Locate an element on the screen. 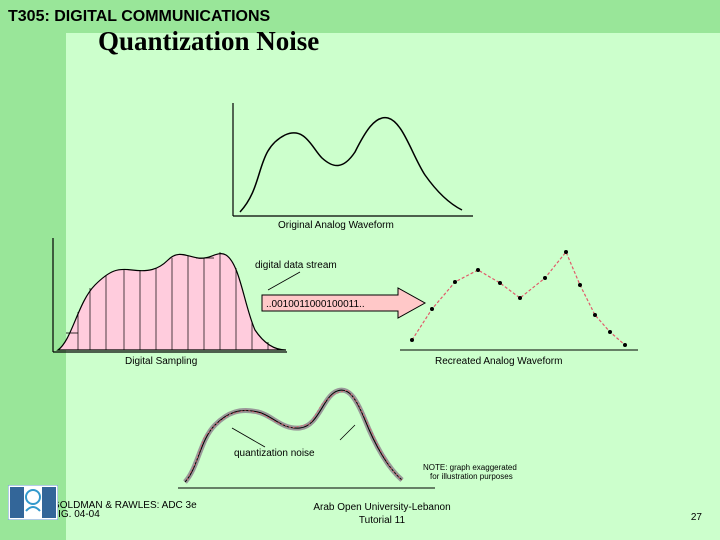  data-stream-arrow is located at coordinates (344, 303).